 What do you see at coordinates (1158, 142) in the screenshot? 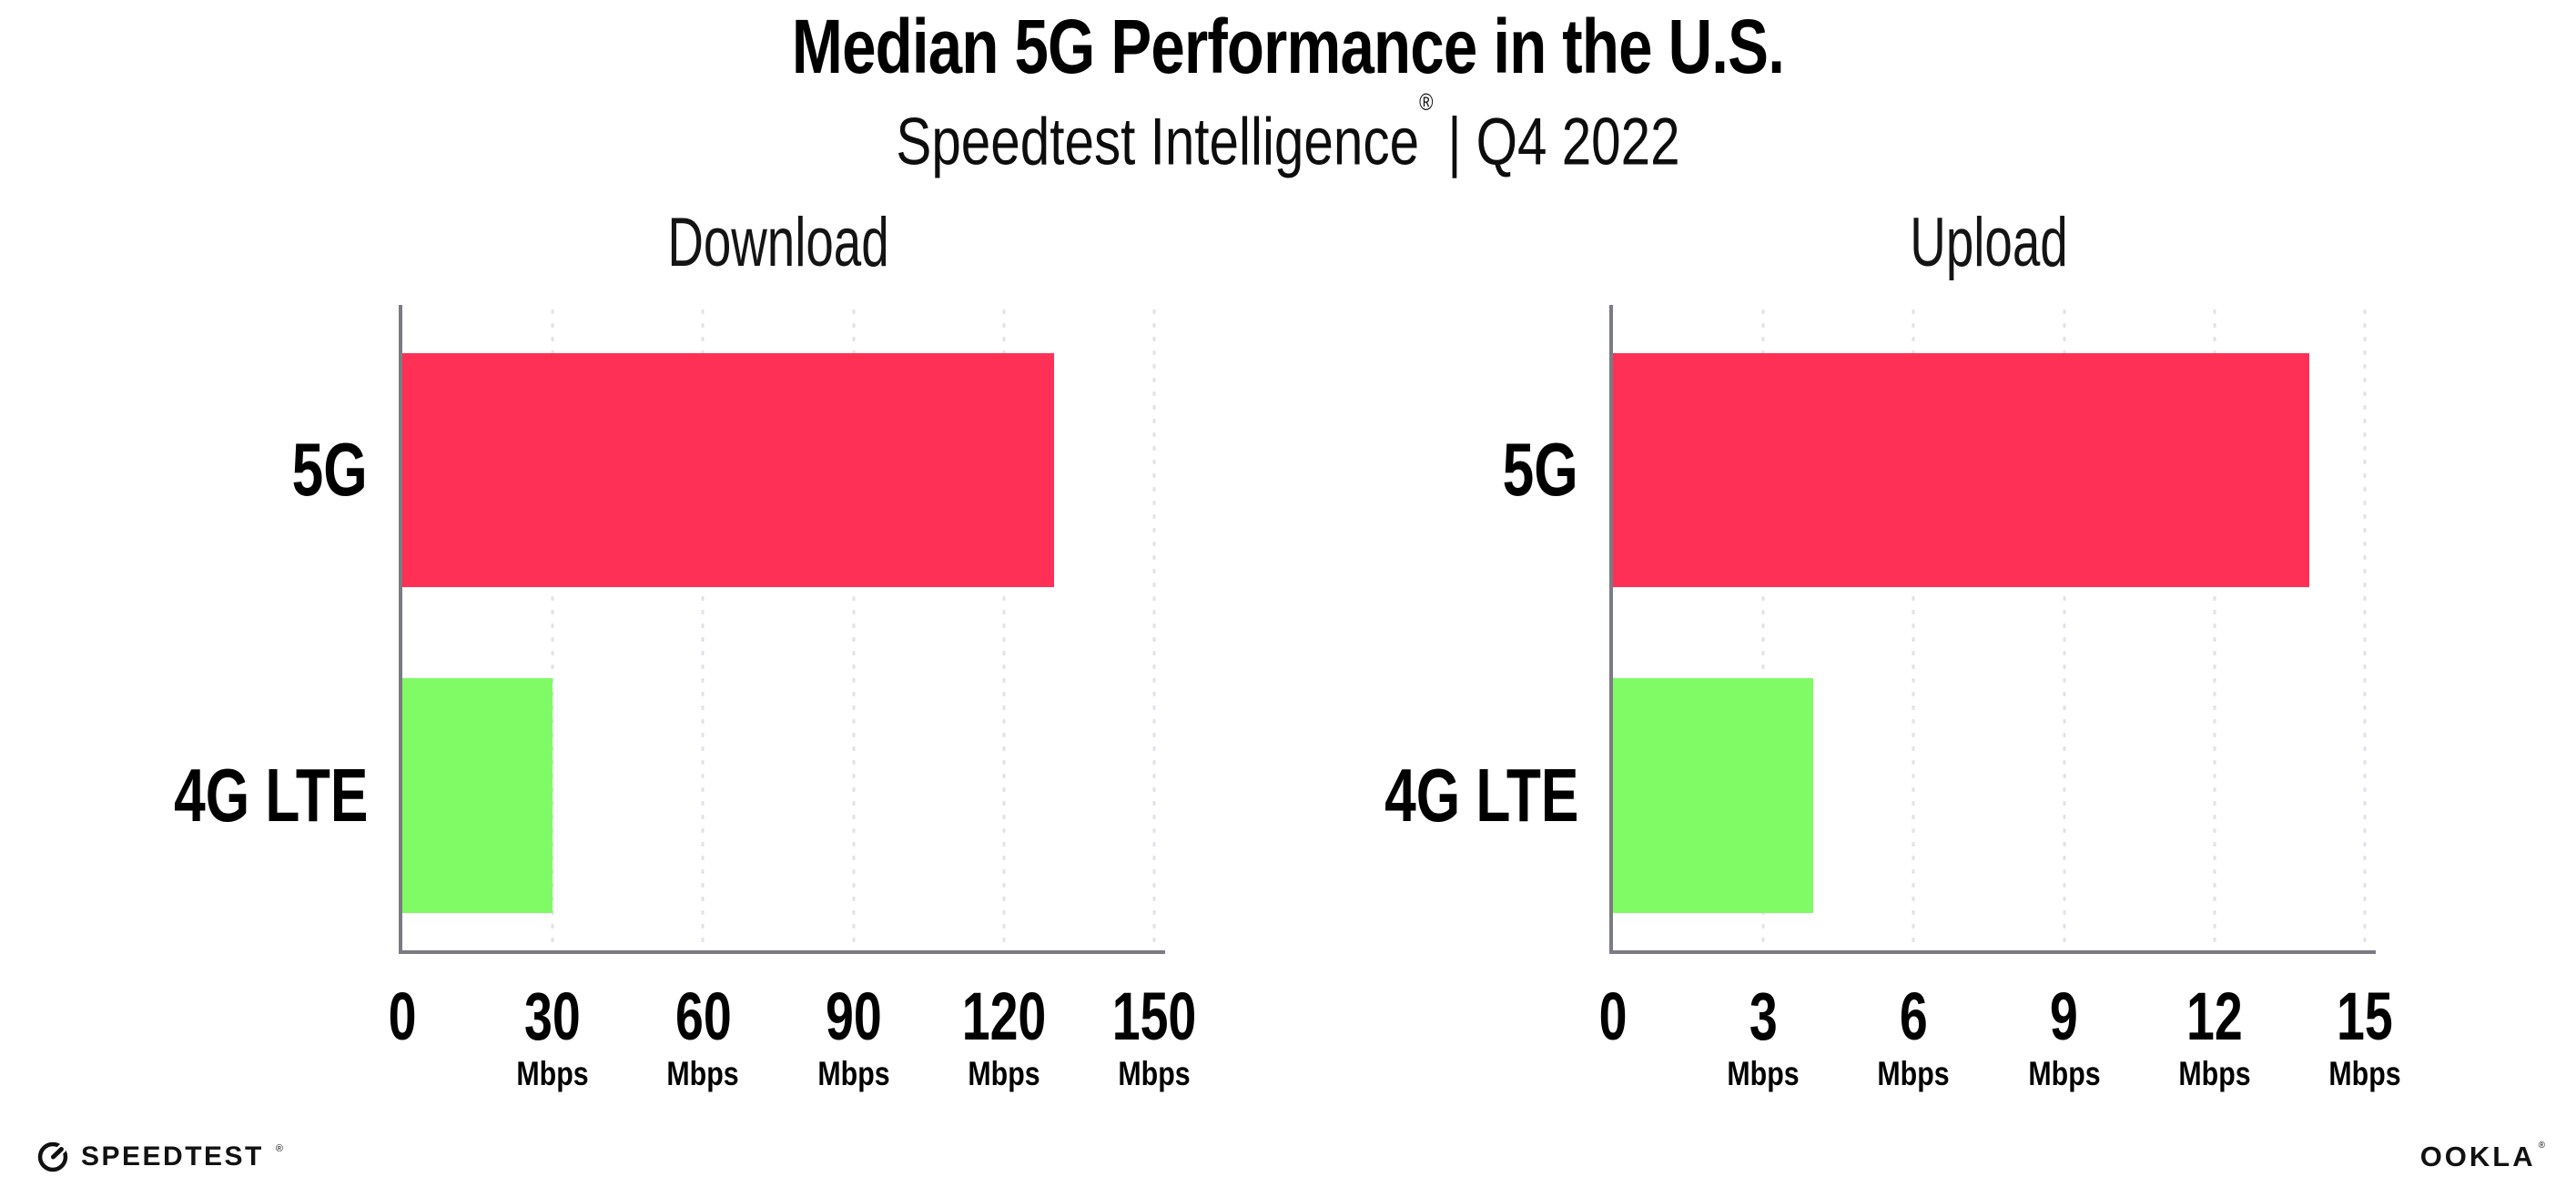
I see `subtitle-brand: Speedtest Intelligence` at bounding box center [1158, 142].